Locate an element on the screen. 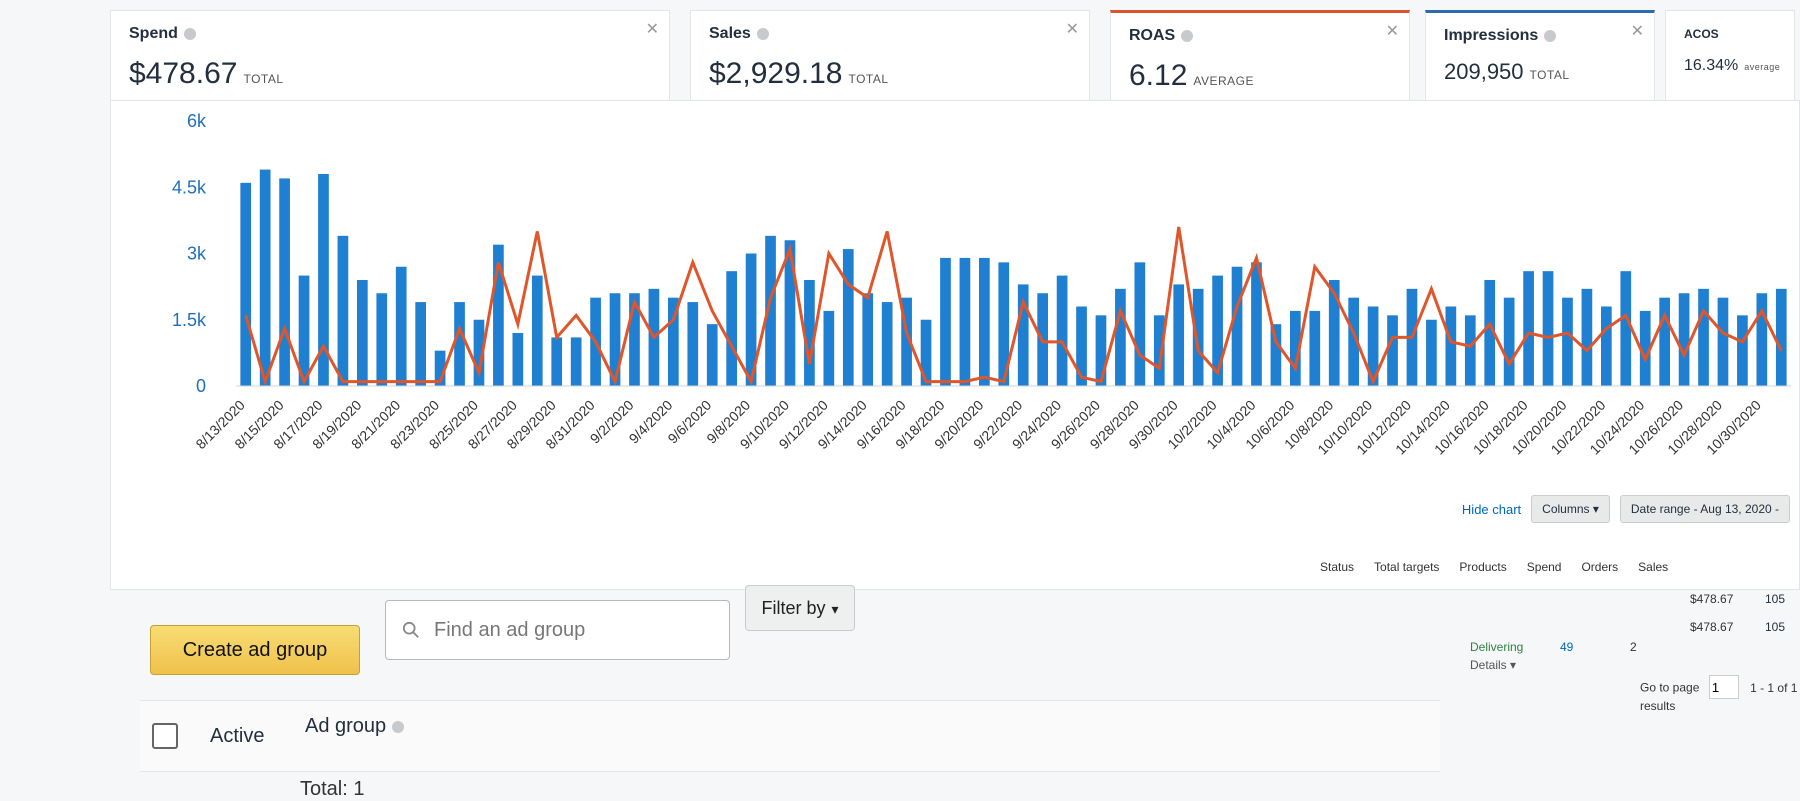 This screenshot has height=801, width=1800. col-spend: Spend is located at coordinates (1544, 567).